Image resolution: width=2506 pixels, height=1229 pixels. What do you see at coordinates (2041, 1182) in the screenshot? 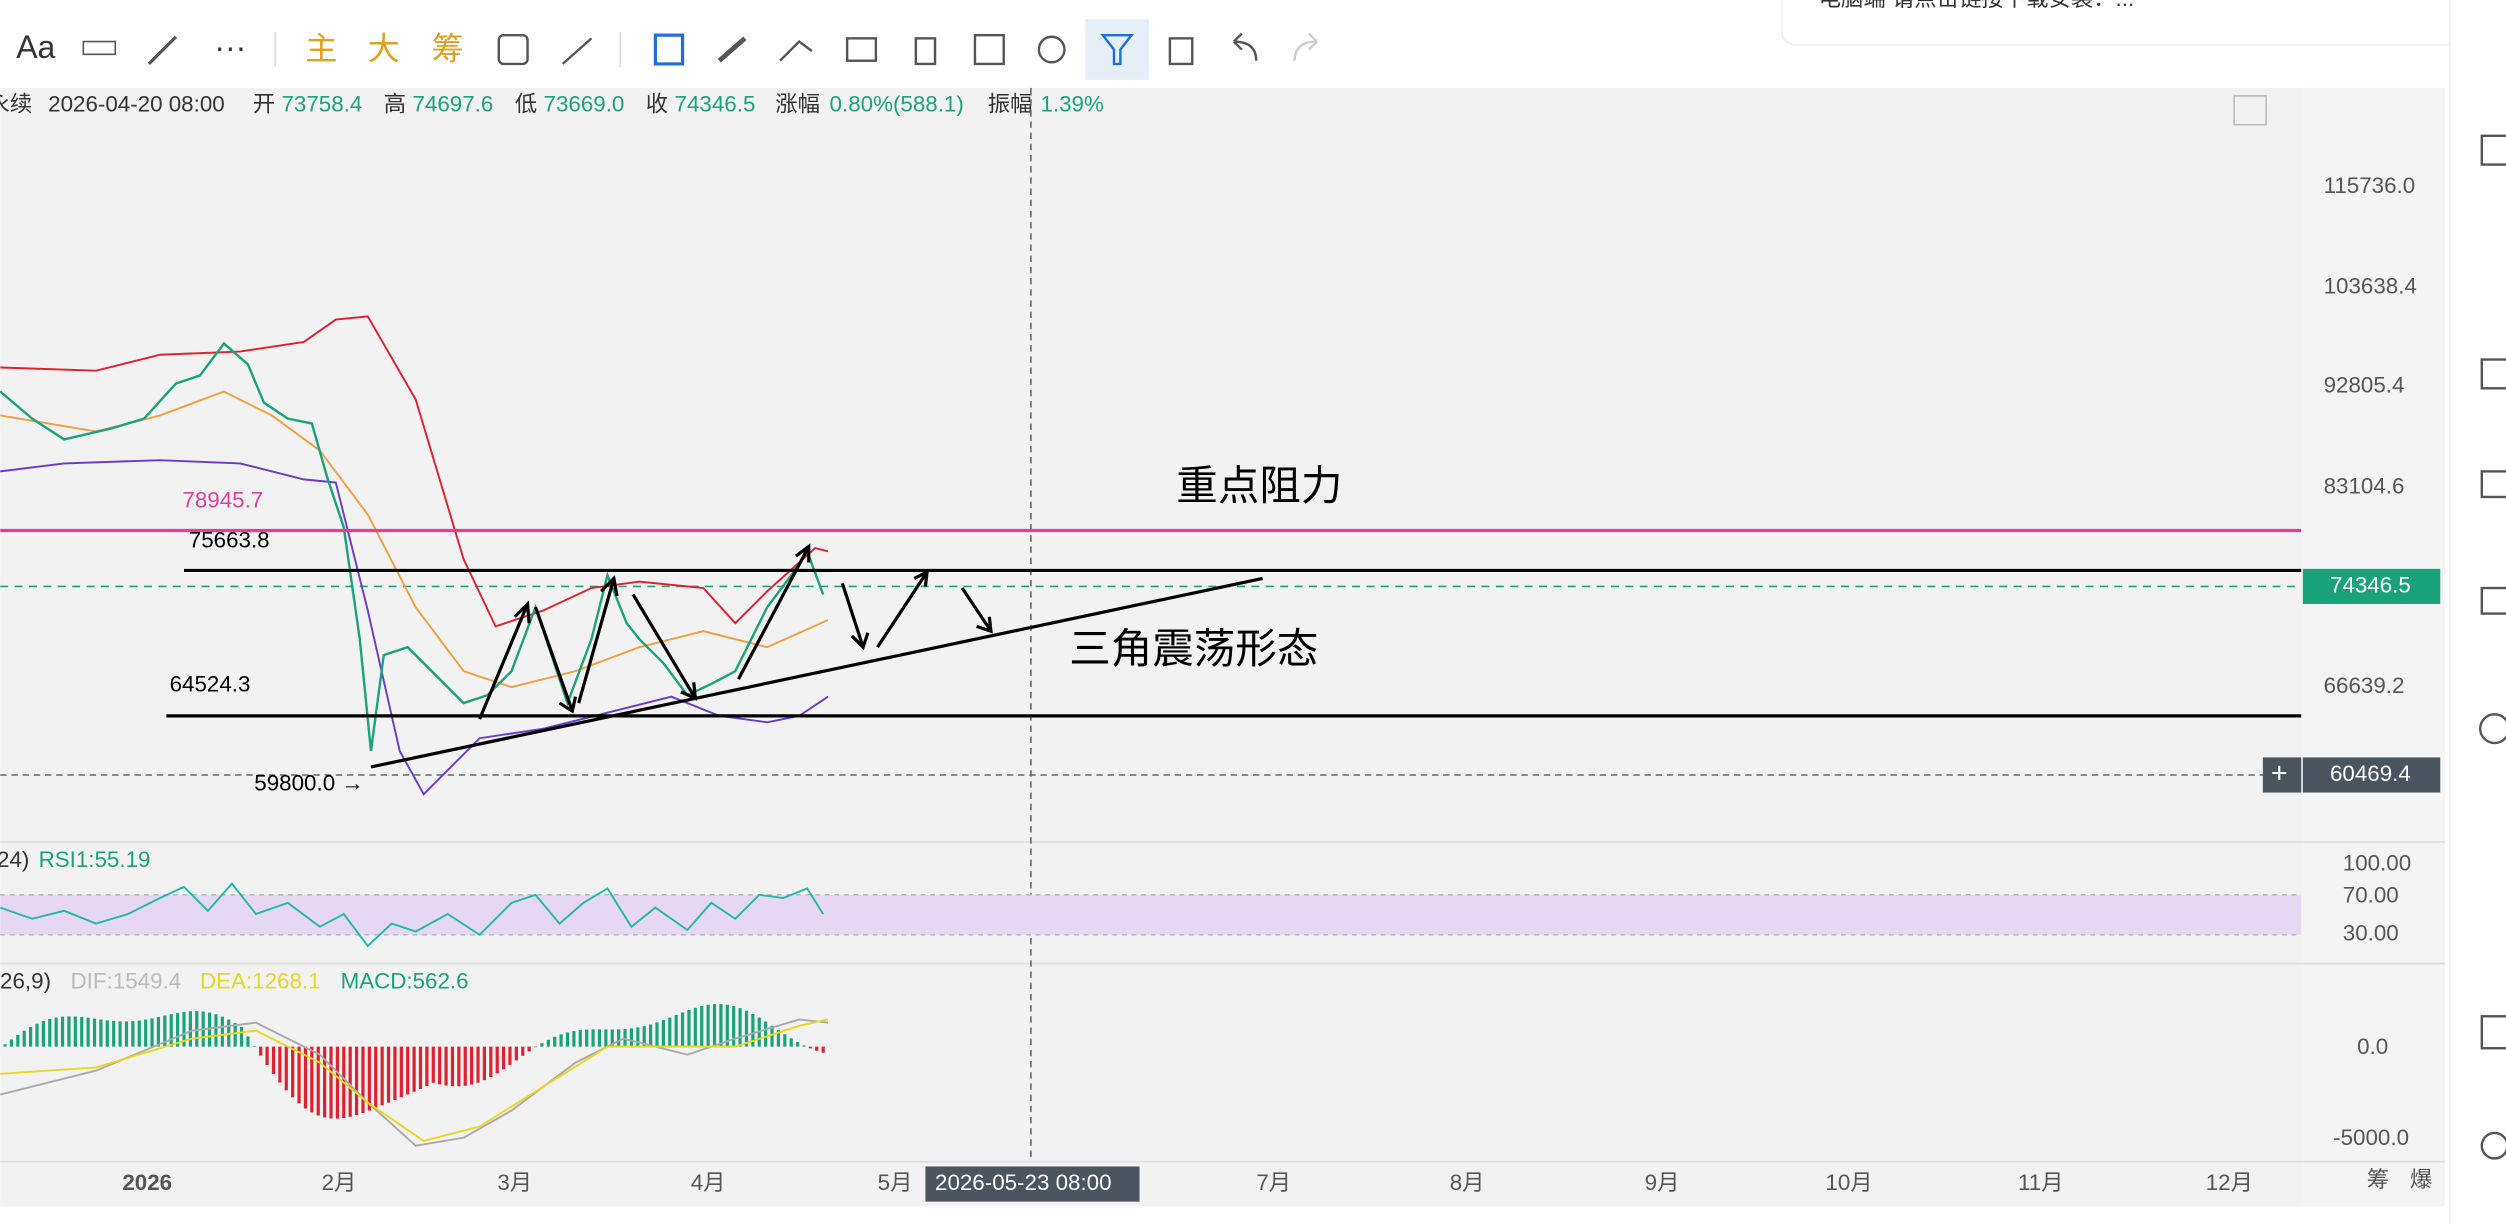
I see `time-label: 11月` at bounding box center [2041, 1182].